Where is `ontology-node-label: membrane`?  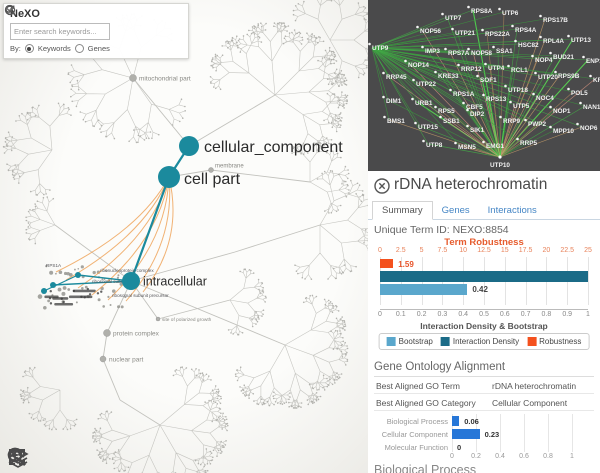
ontology-node-label: membrane is located at coordinates (229, 167).